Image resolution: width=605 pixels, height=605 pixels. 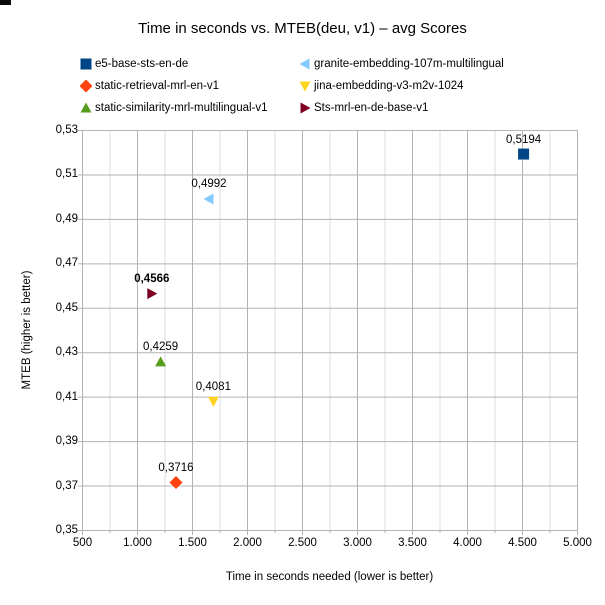 I want to click on x-axis-title: Time in seconds needed (lower is better), so click(x=329, y=577).